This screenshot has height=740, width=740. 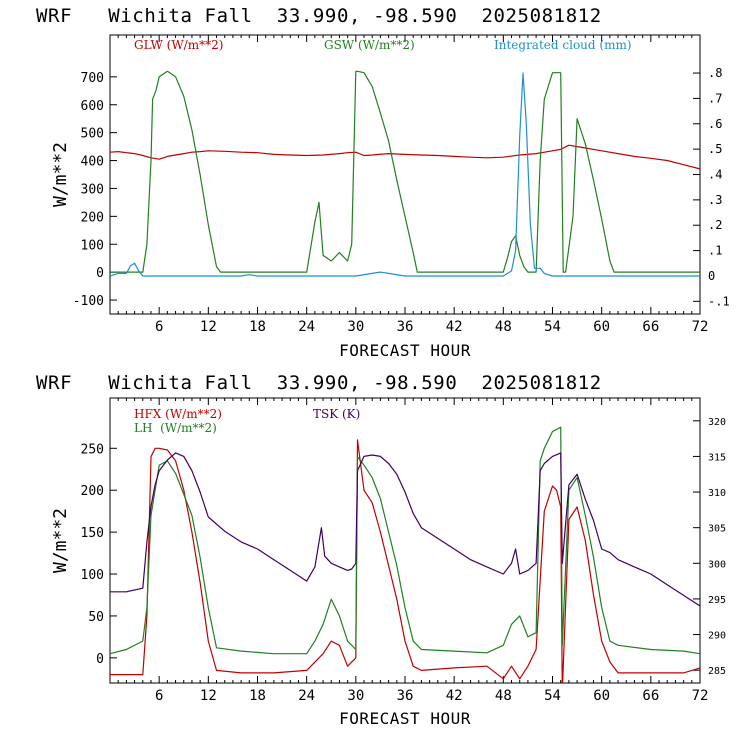 I want to click on y-tick-label: 400, so click(x=92, y=162).